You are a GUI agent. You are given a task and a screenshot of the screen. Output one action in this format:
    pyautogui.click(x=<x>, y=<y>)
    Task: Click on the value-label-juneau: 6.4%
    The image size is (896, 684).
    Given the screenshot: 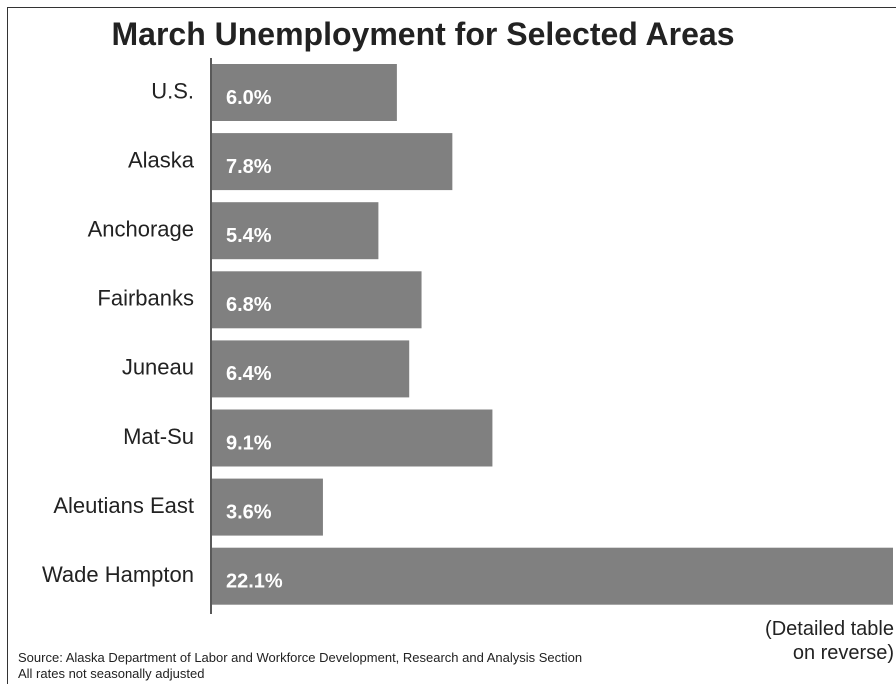 What is the action you would take?
    pyautogui.click(x=249, y=374)
    